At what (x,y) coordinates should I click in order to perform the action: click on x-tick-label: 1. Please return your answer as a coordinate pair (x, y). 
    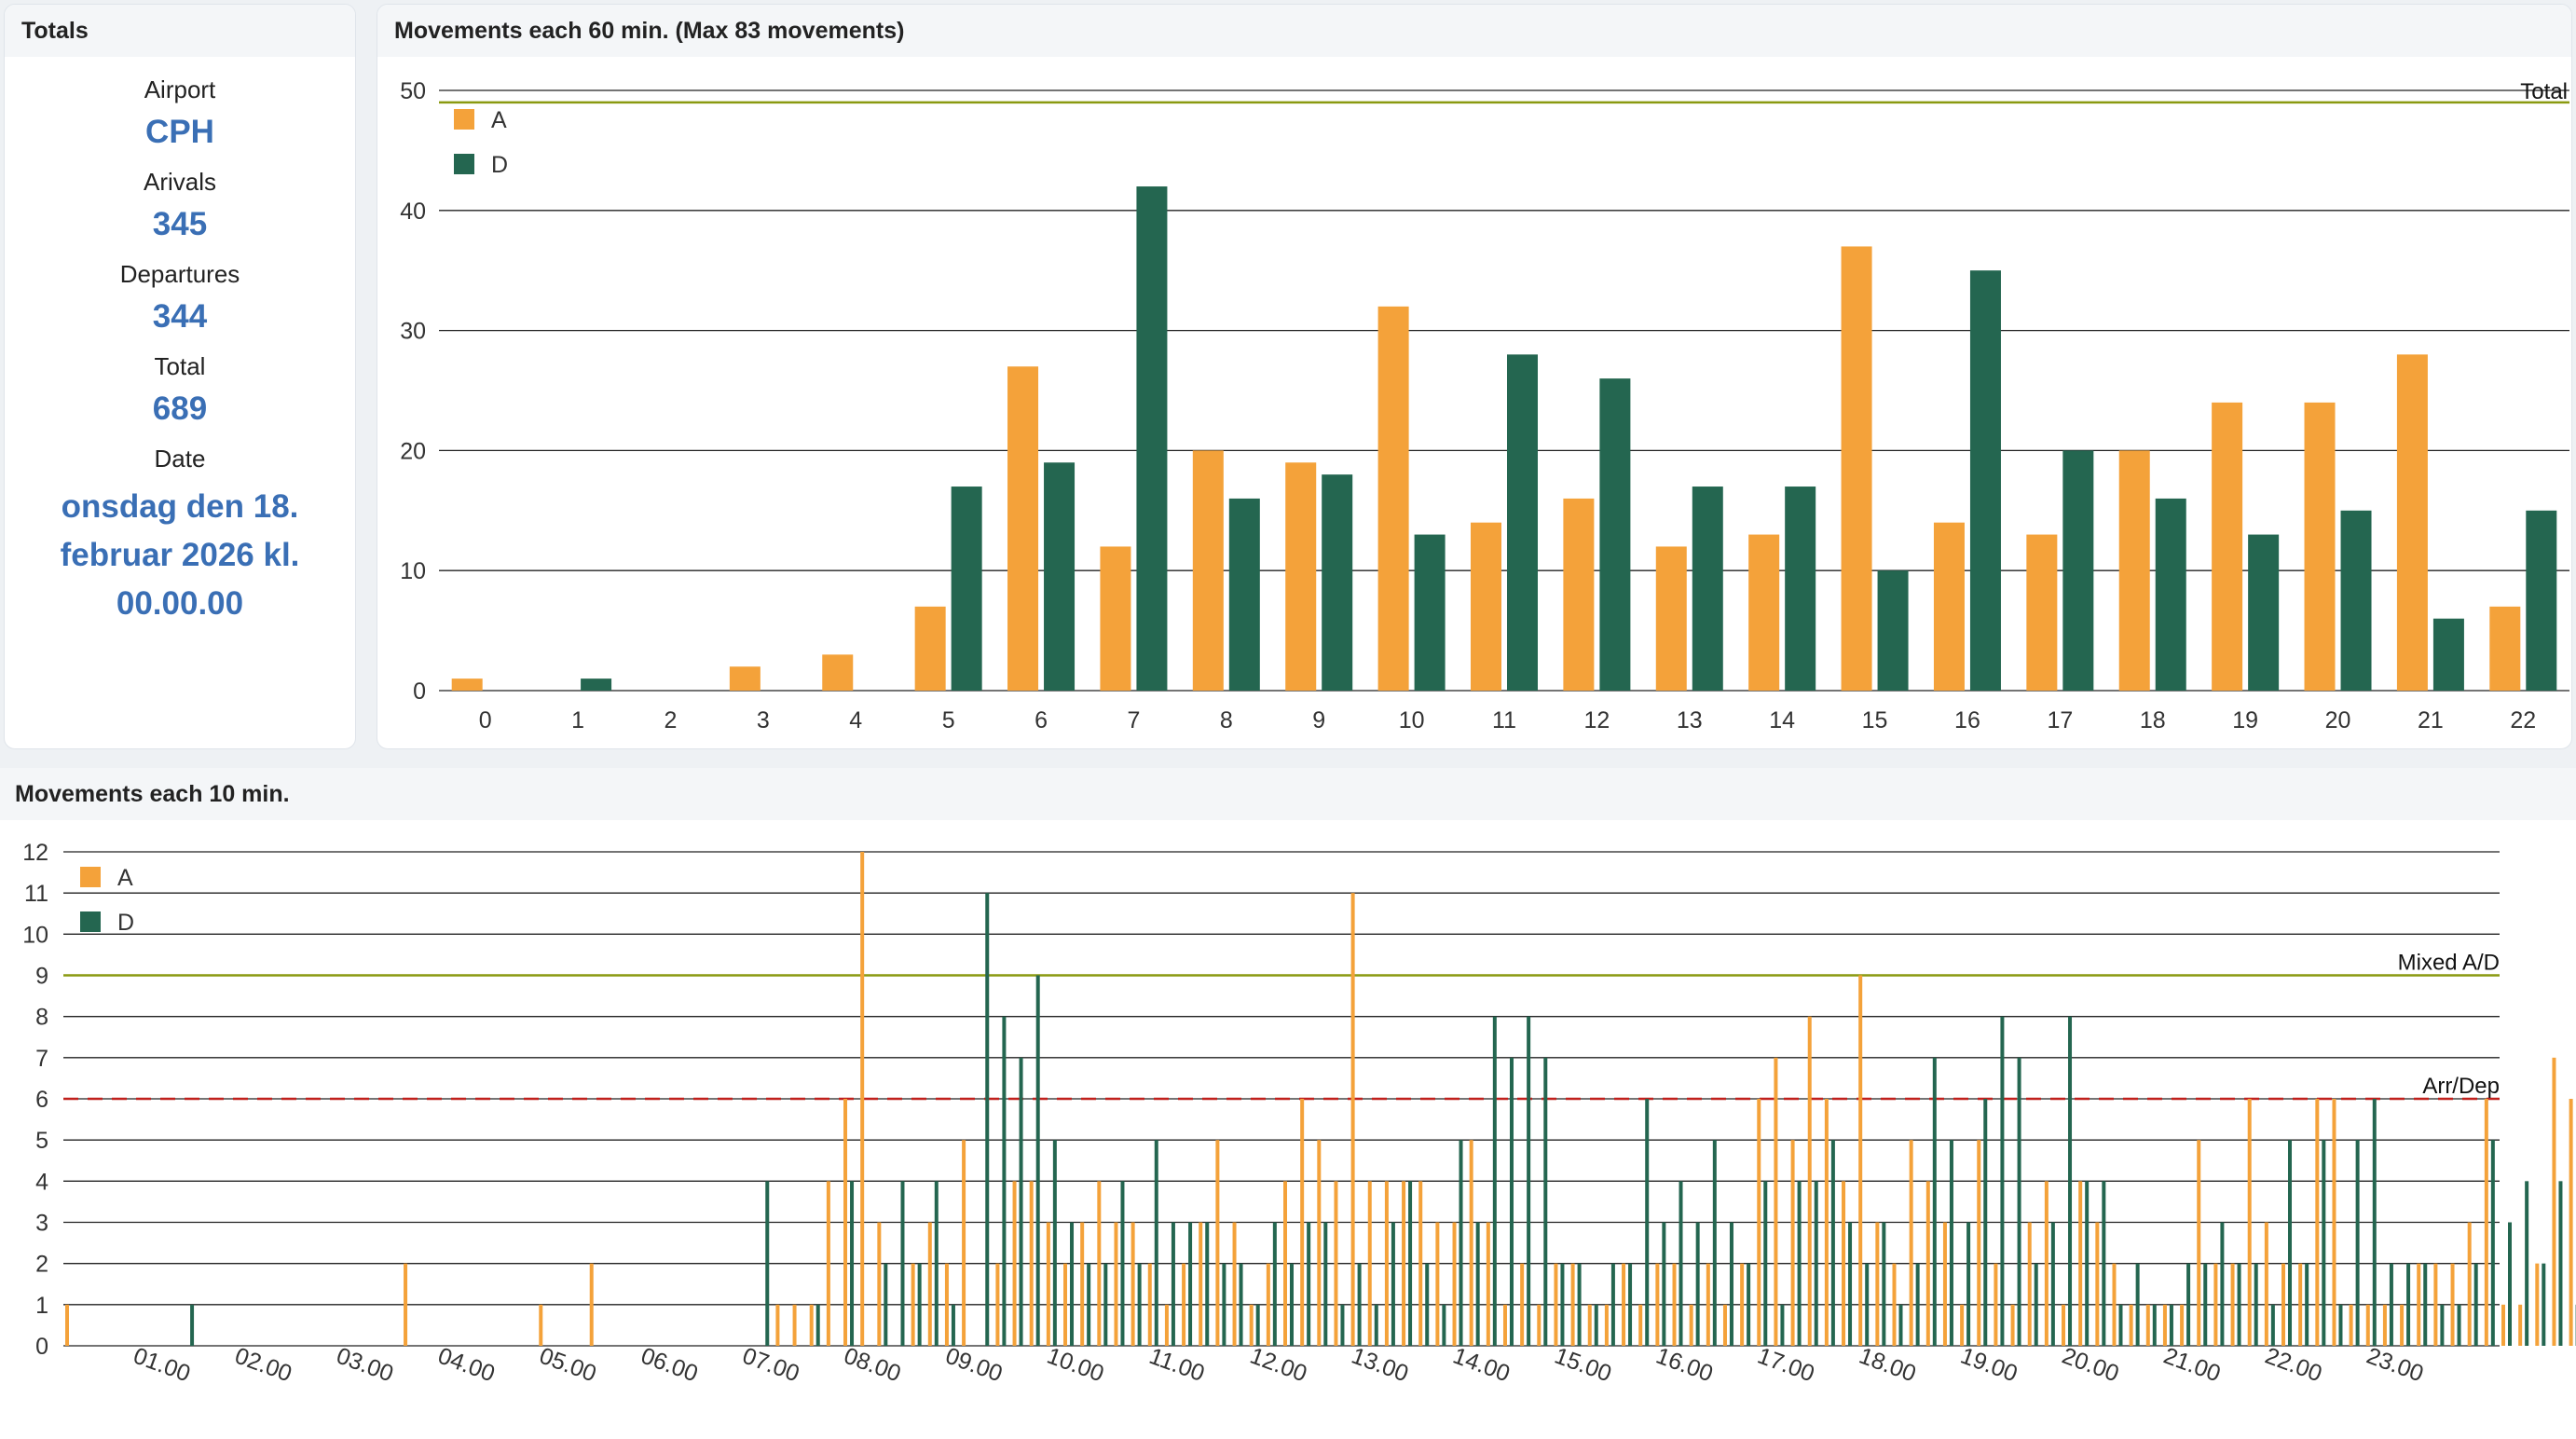
    Looking at the image, I should click on (577, 720).